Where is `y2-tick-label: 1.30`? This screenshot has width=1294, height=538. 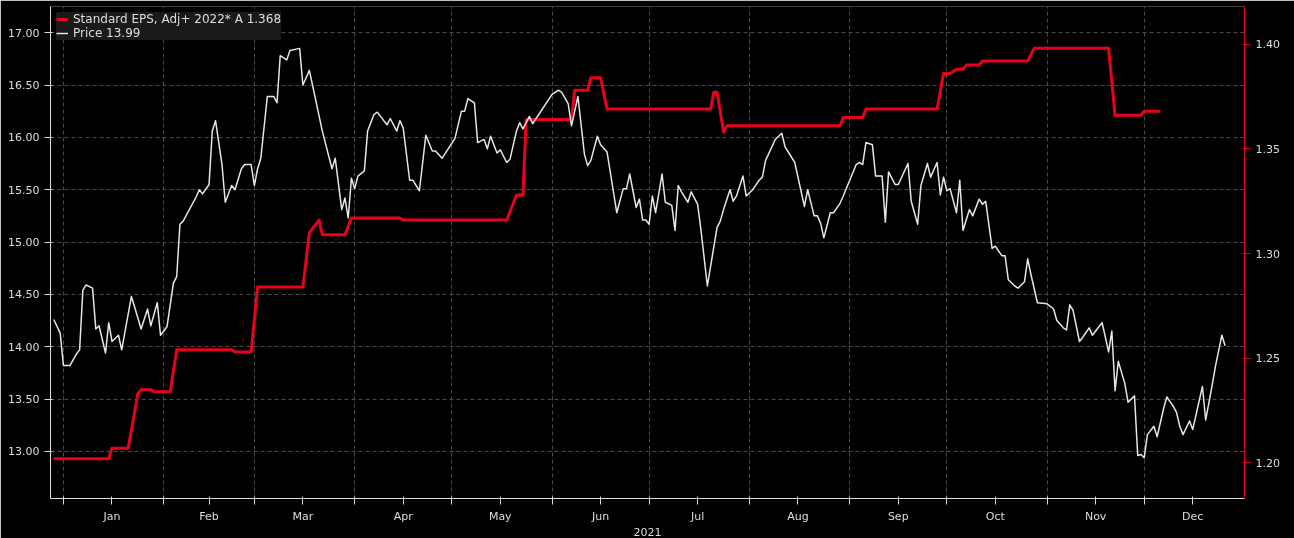
y2-tick-label: 1.30 is located at coordinates (1267, 254).